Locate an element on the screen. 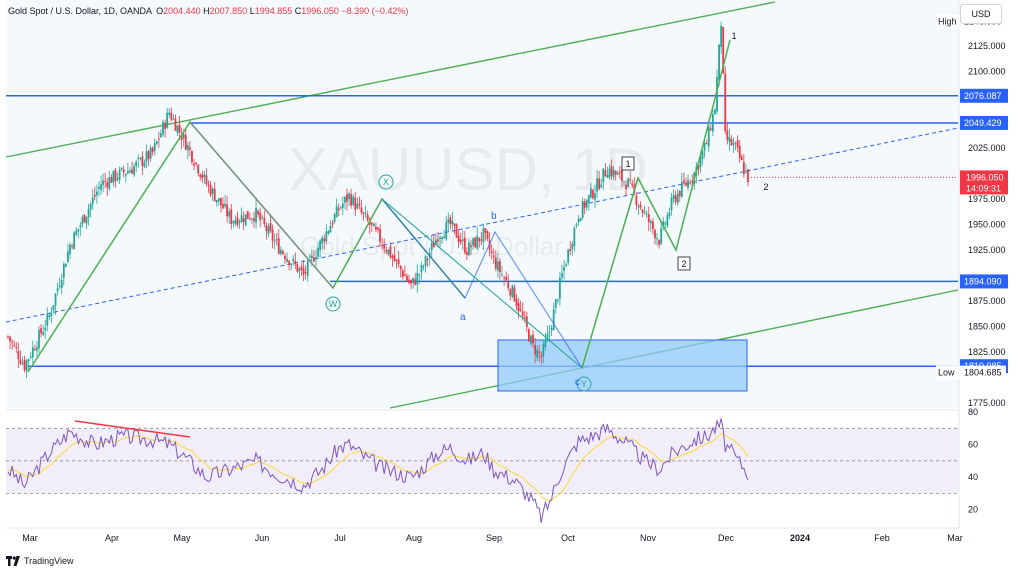  symbol-title: Gold Spot / U.S. Dollar, 1D, OANDA is located at coordinates (80, 11).